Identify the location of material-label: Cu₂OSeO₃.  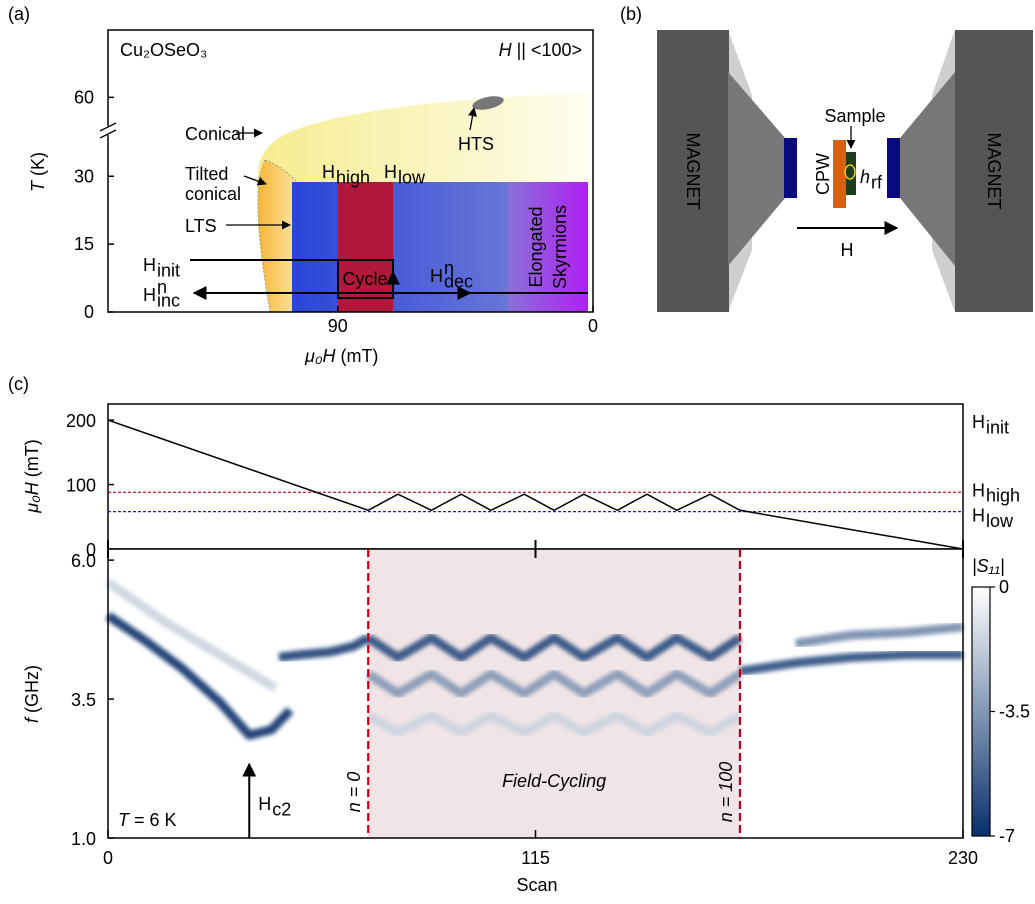
(163, 50).